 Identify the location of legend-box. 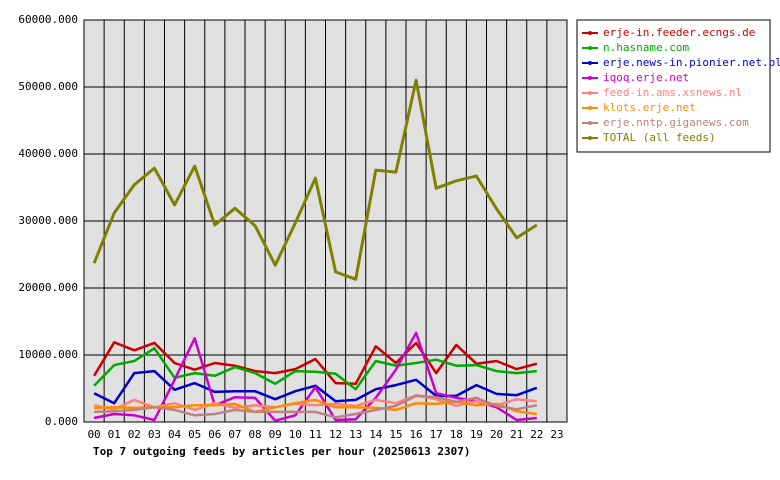
(673, 86).